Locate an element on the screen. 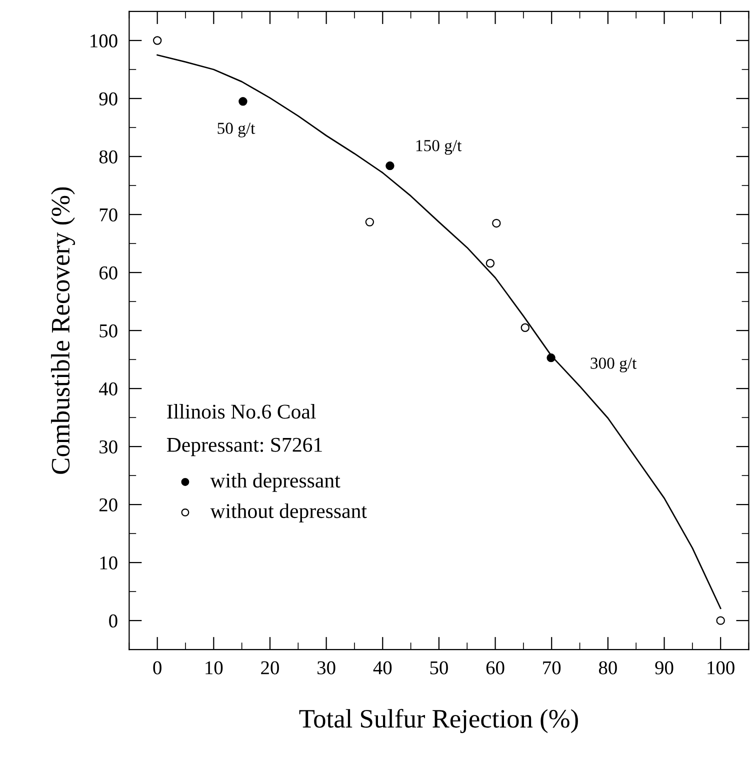 The image size is (751, 766). annotation: 300 g/t is located at coordinates (613, 365).